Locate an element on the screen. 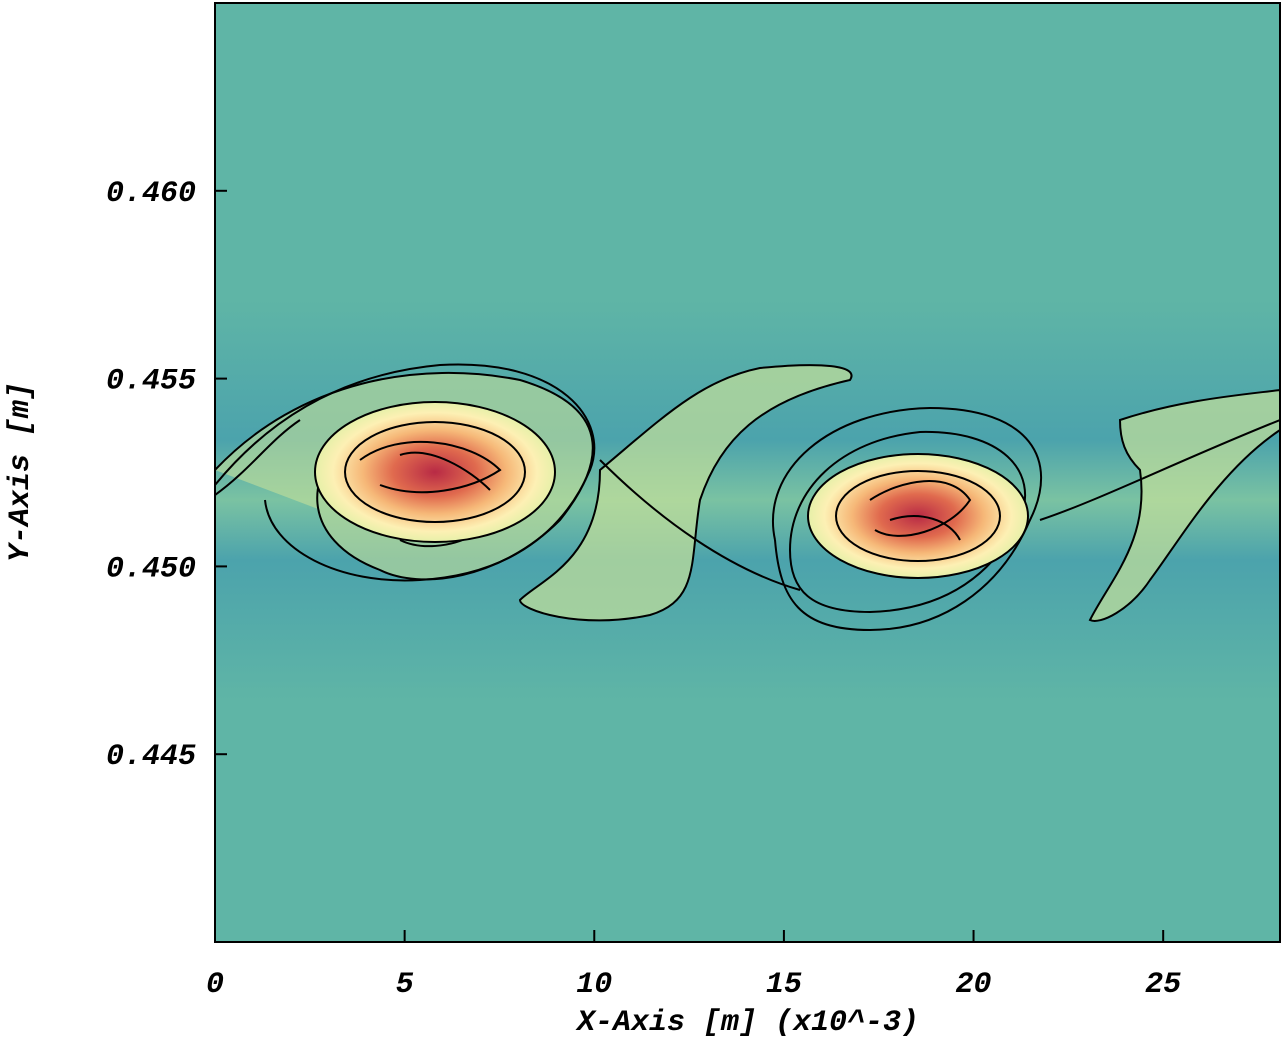 Image resolution: width=1282 pixels, height=1044 pixels. y-tick-label: 0.445 is located at coordinates (151, 757).